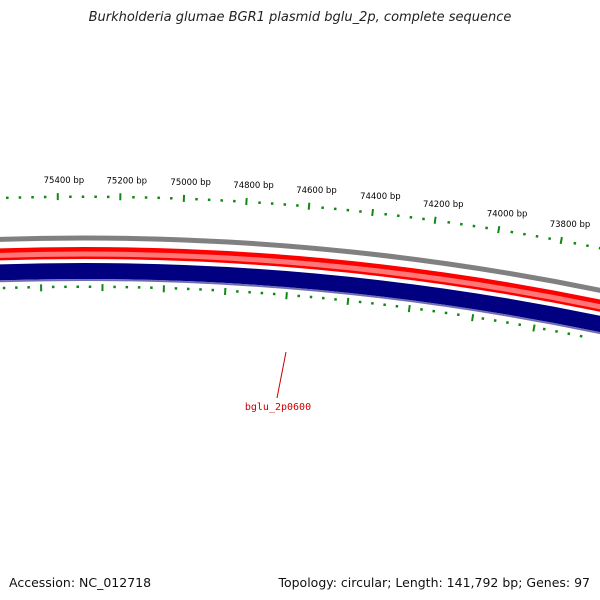  What do you see at coordinates (507, 214) in the screenshot?
I see `ruler-tick-label: 74000 bp` at bounding box center [507, 214].